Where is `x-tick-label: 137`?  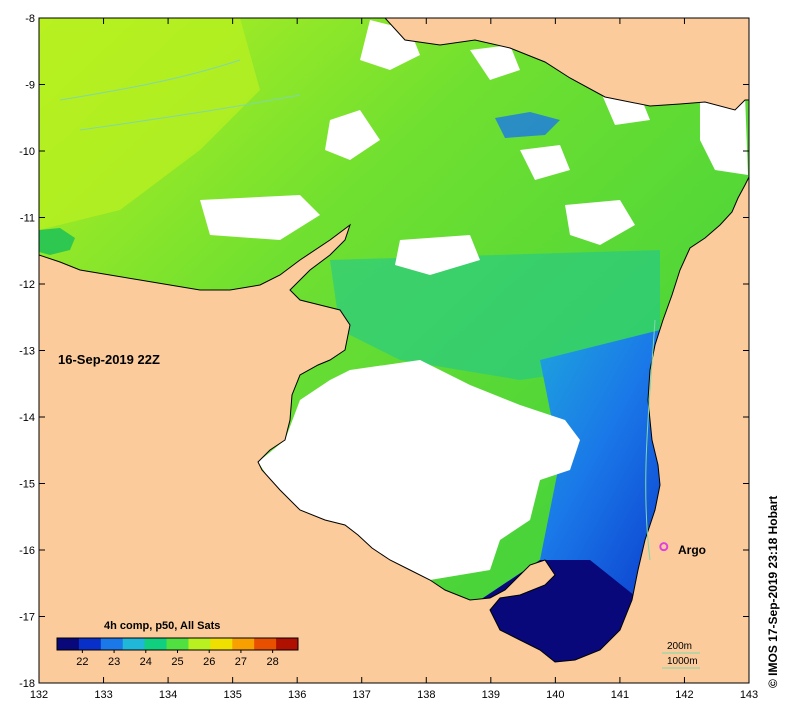 x-tick-label: 137 is located at coordinates (362, 695).